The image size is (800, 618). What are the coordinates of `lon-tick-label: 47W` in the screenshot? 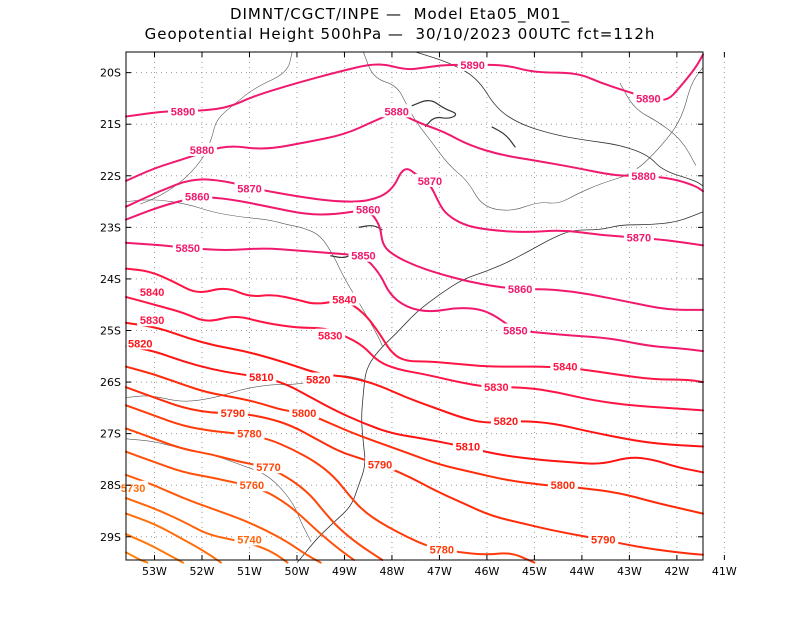 It's located at (439, 571).